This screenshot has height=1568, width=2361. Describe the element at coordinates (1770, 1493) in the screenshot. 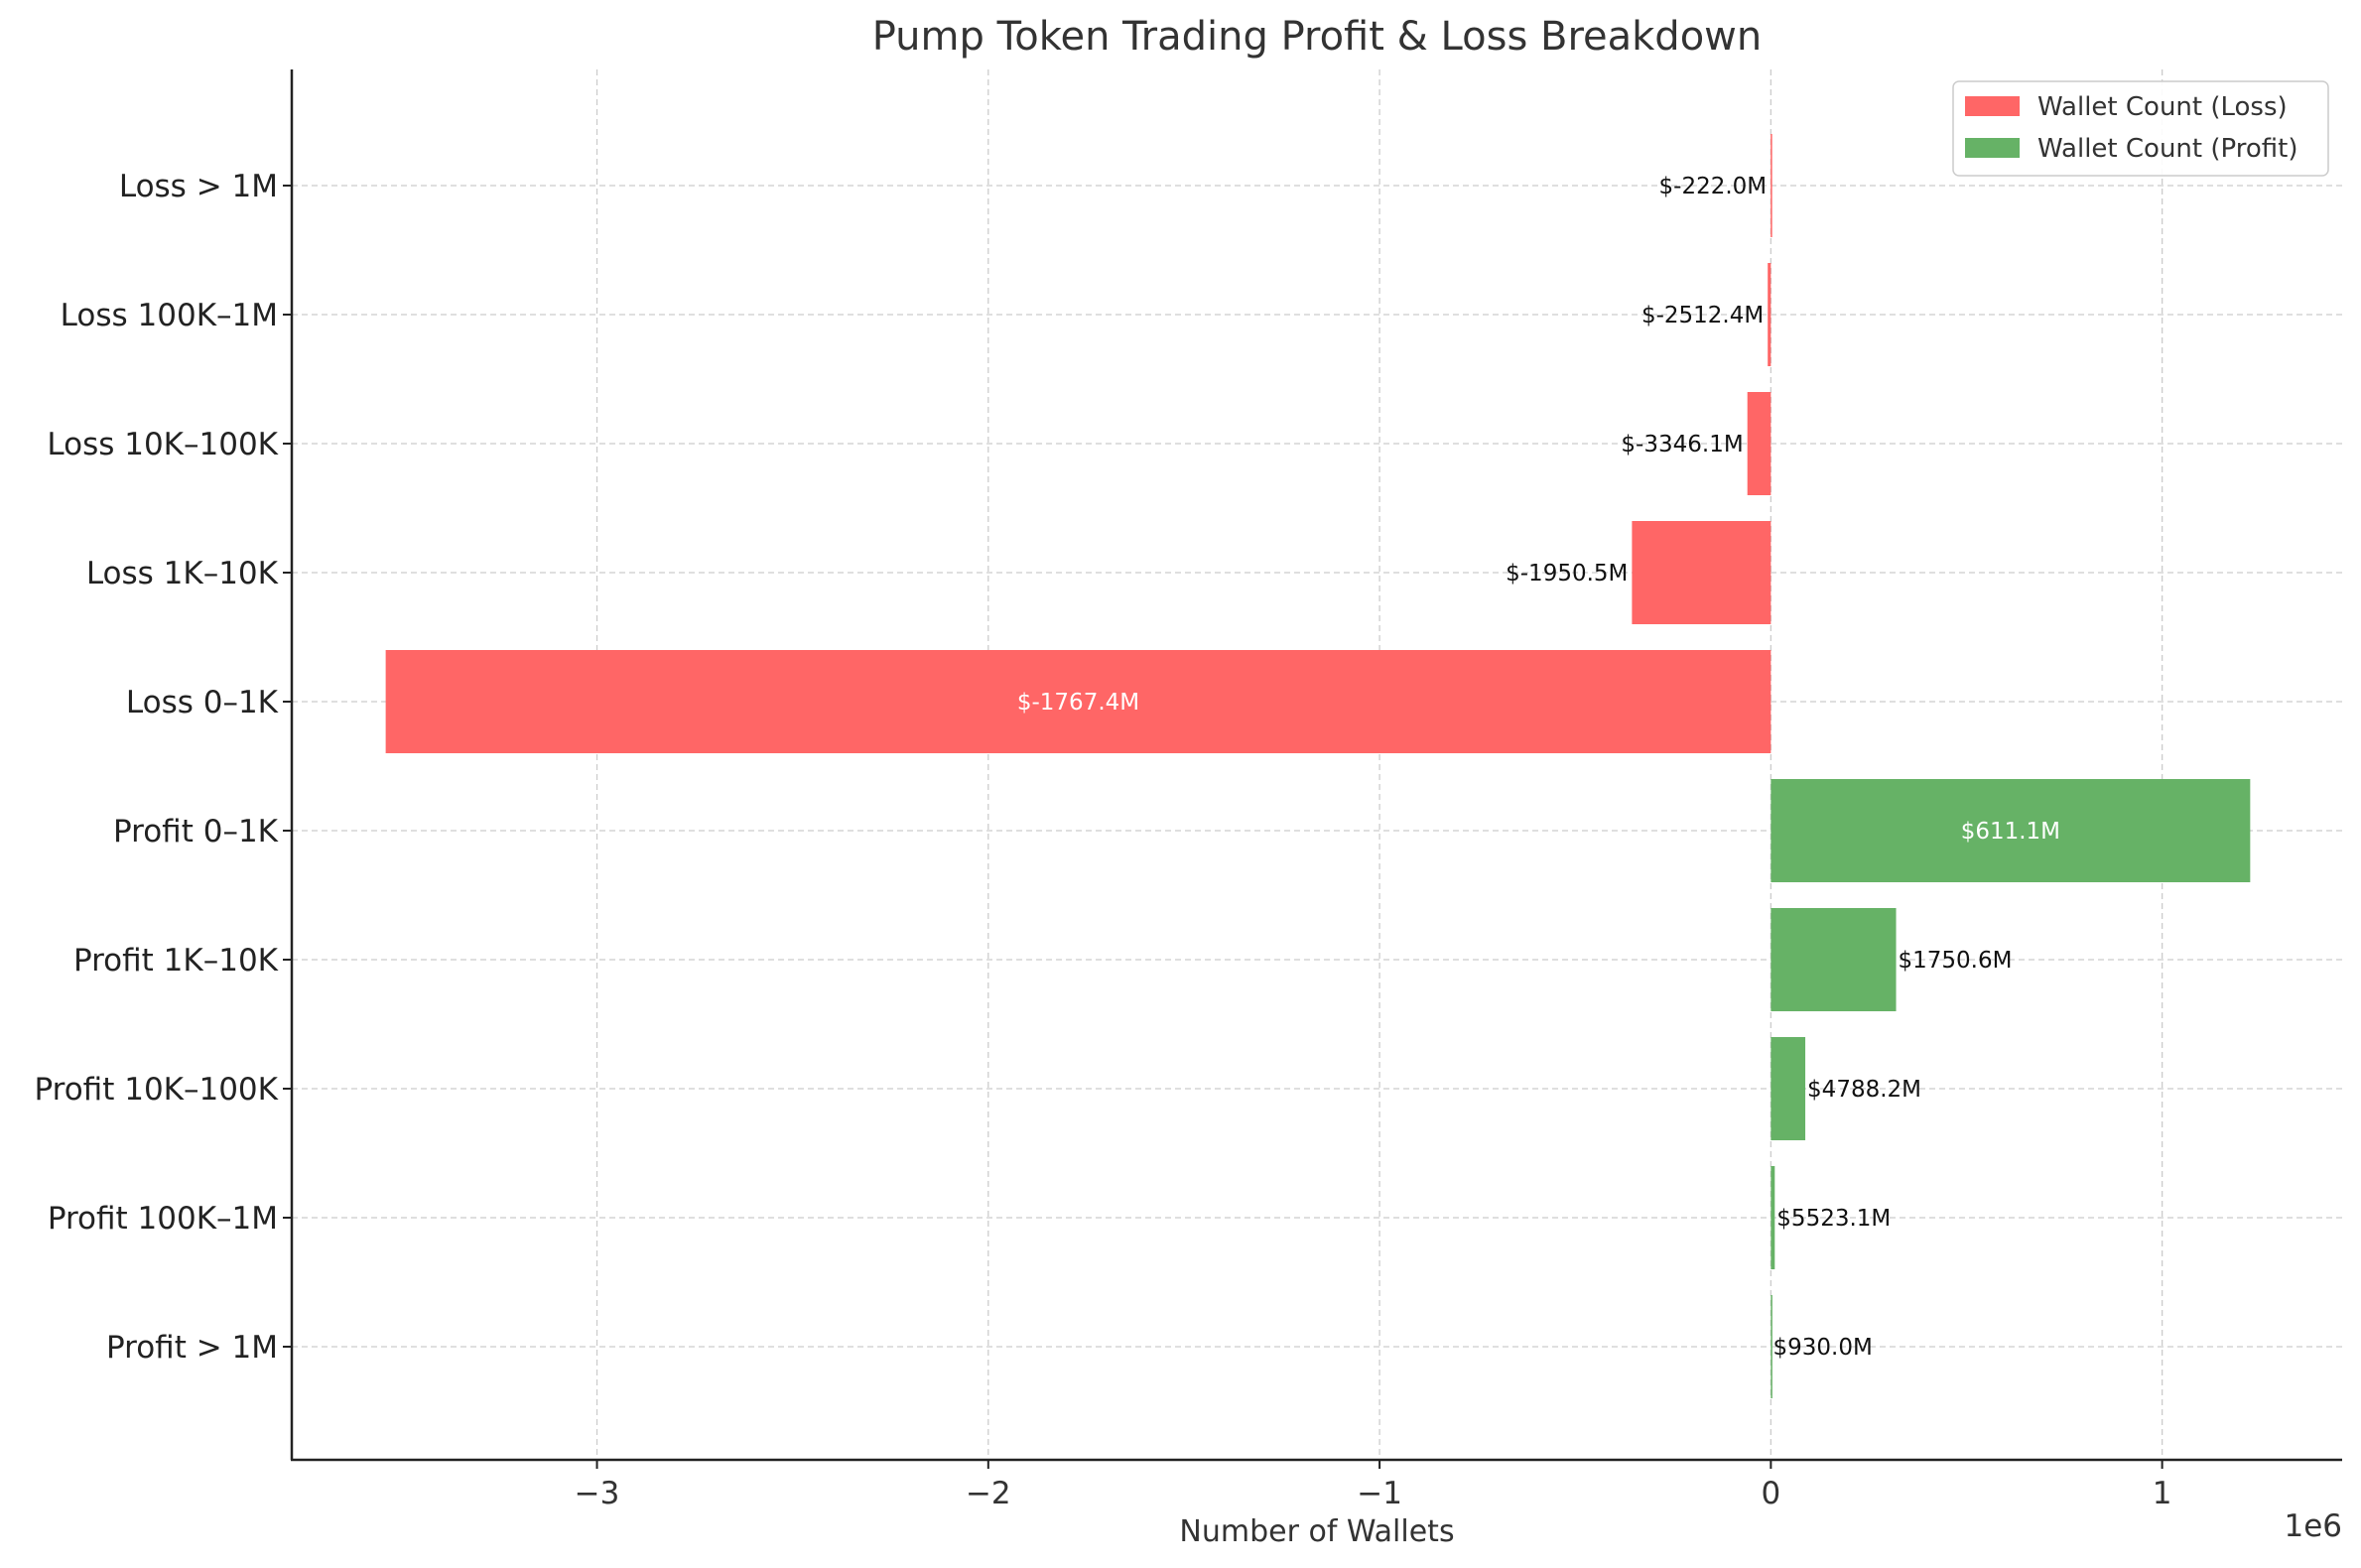

I see `x-tick-label: 0` at that location.